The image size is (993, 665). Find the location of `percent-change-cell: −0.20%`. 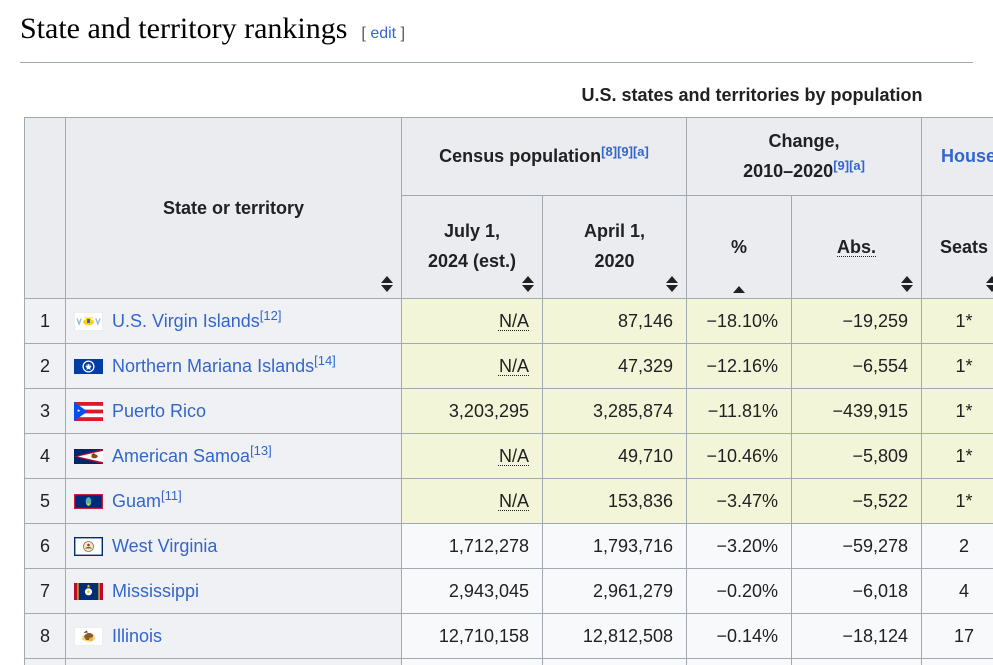

percent-change-cell: −0.20% is located at coordinates (739, 591).